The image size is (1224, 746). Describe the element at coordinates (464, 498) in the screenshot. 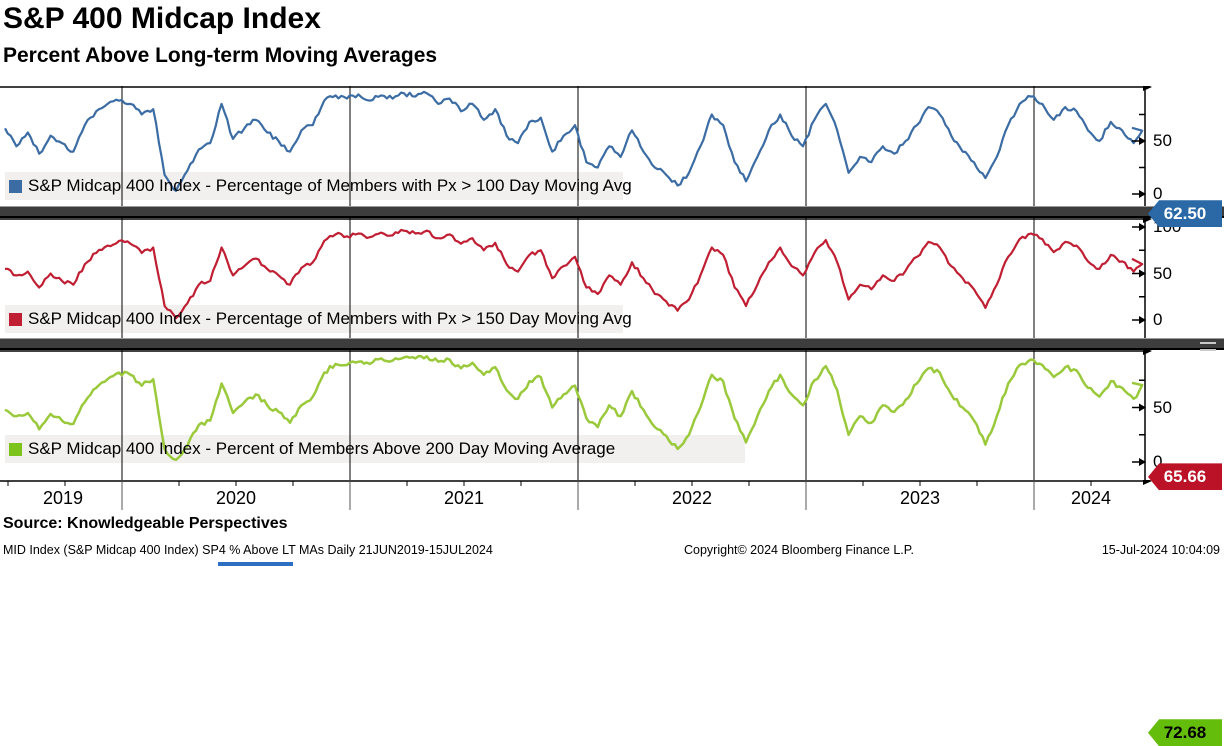

I see `x-axis-year-label: 2021` at that location.